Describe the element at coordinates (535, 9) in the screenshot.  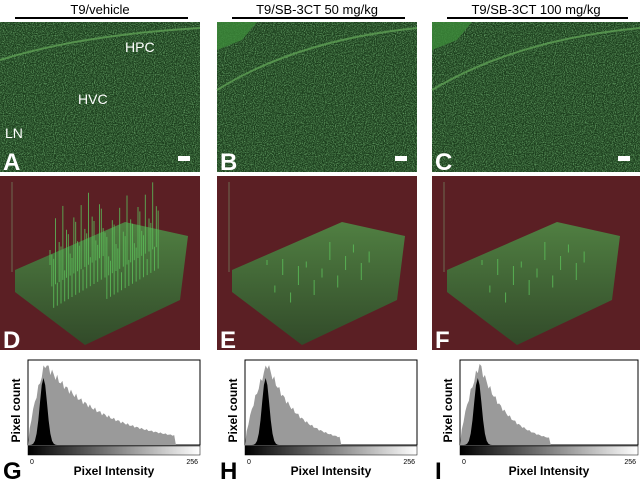
I see `column-title: T9/SB-3CT 100 mg/kg` at that location.